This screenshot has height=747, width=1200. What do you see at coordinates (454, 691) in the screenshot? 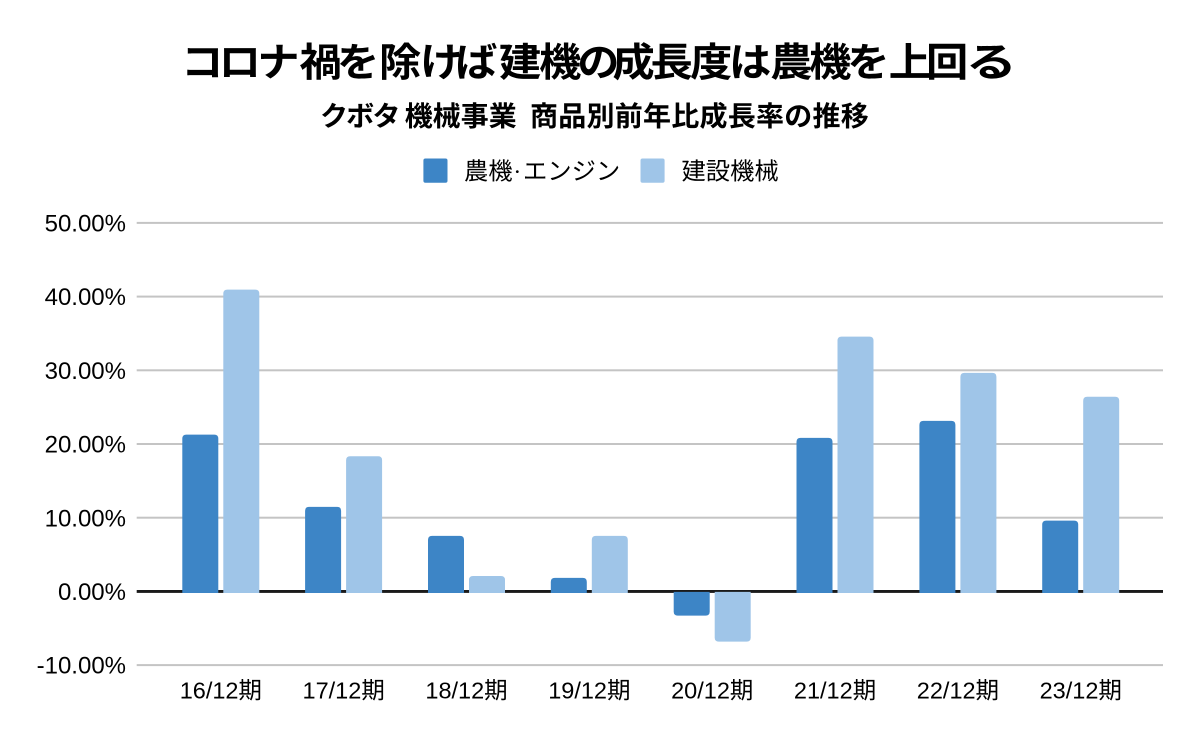
I see `svg-text: 18/12` at bounding box center [454, 691].